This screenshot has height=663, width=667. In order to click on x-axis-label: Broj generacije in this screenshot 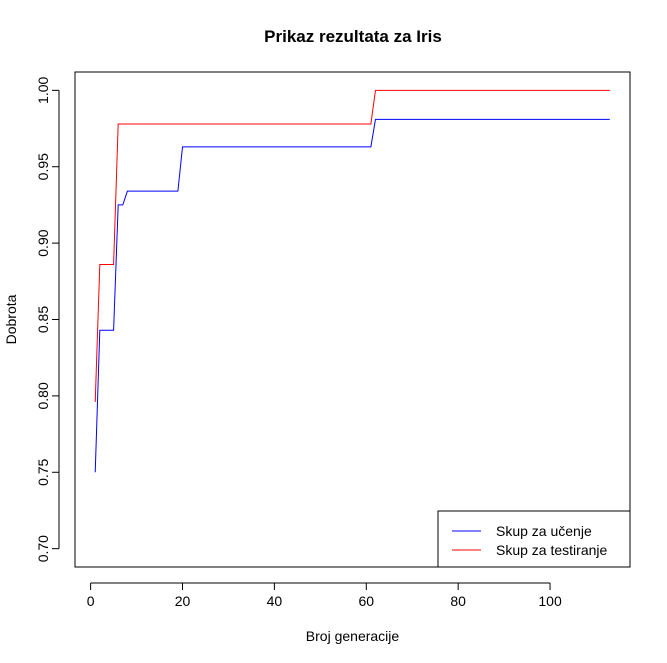, I will do `click(353, 636)`.